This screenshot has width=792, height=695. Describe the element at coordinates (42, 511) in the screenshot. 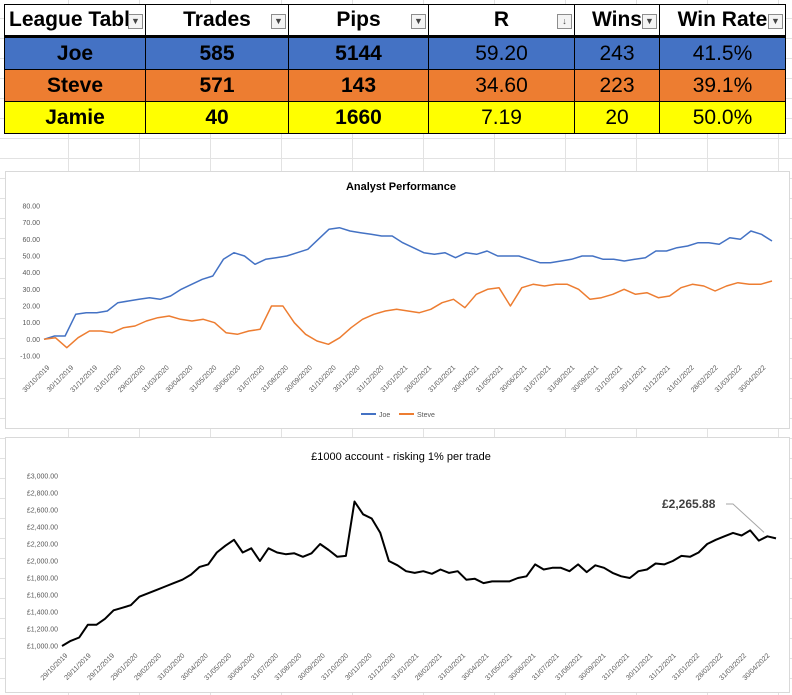

I see `y-tick-label: £2,600.00` at that location.